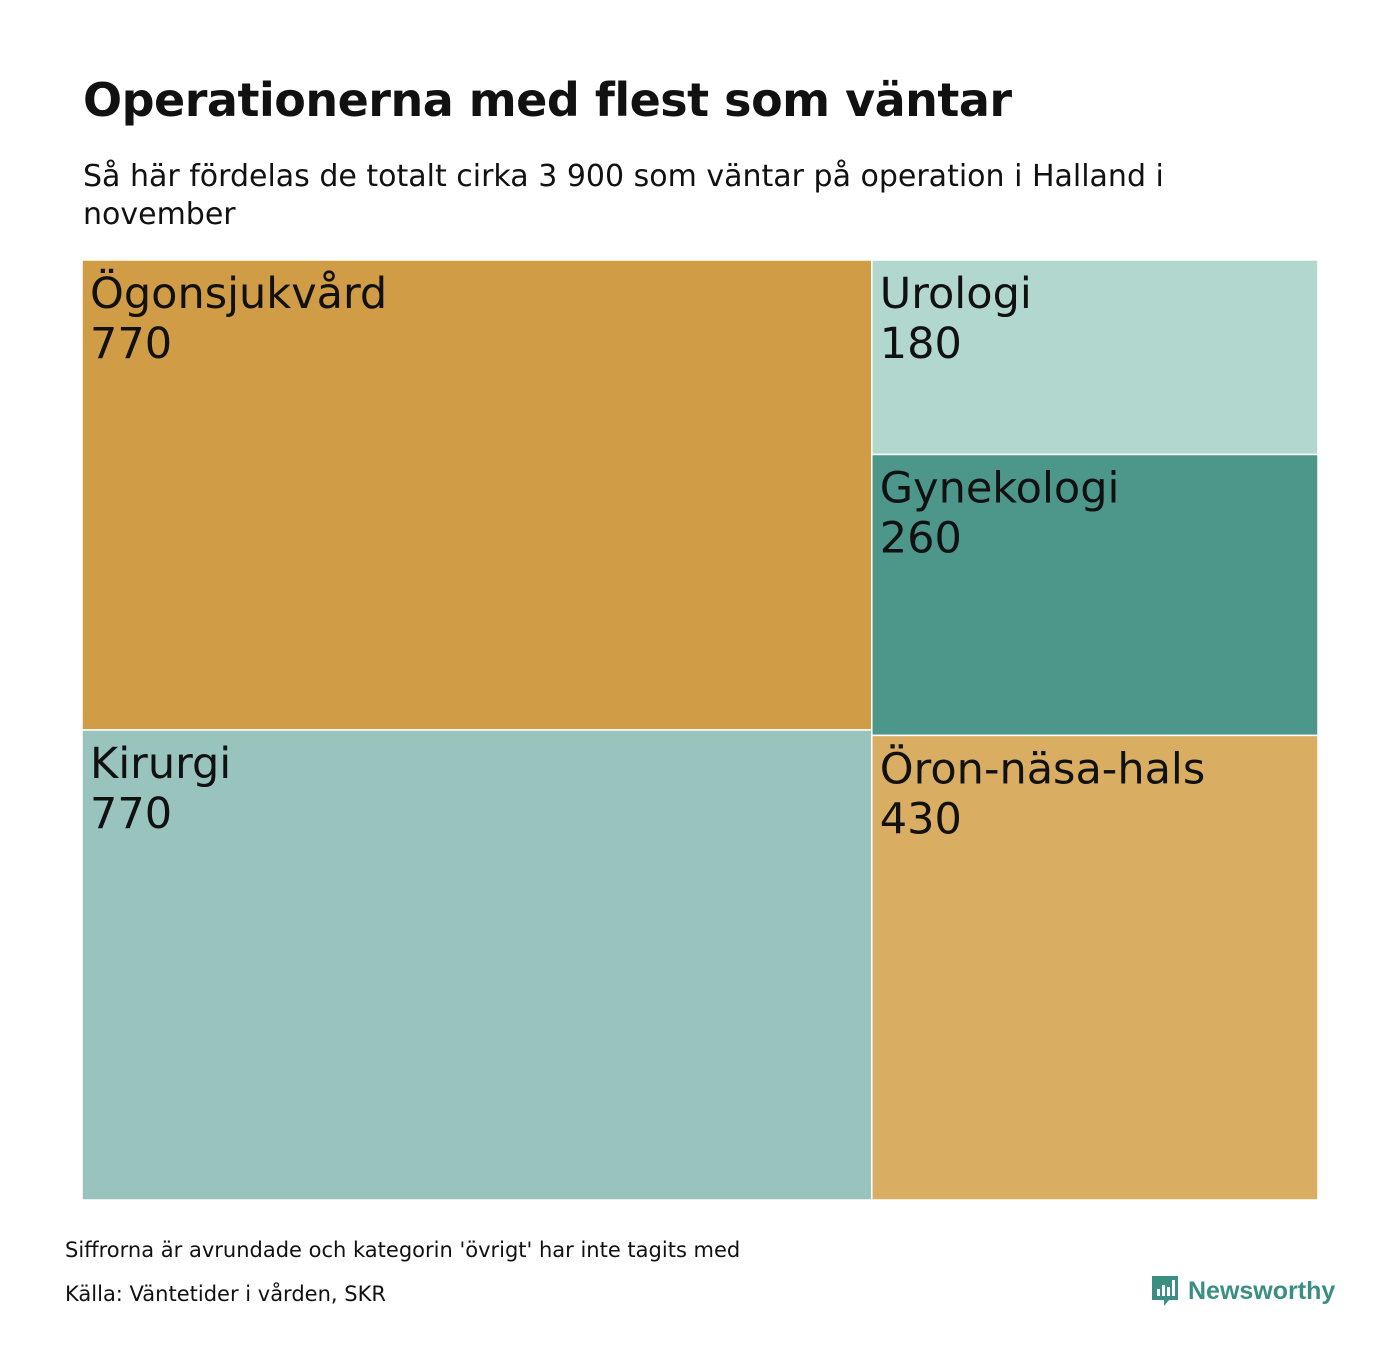 The width and height of the screenshot is (1400, 1370). I want to click on tile-name-urologi: Urologi, so click(956, 294).